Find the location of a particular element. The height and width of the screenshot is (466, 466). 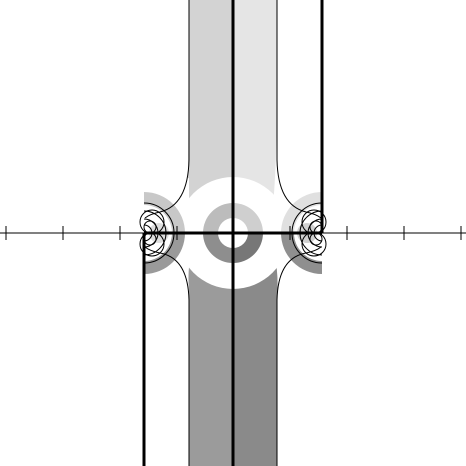

upper-right-strip is located at coordinates (255, 116).